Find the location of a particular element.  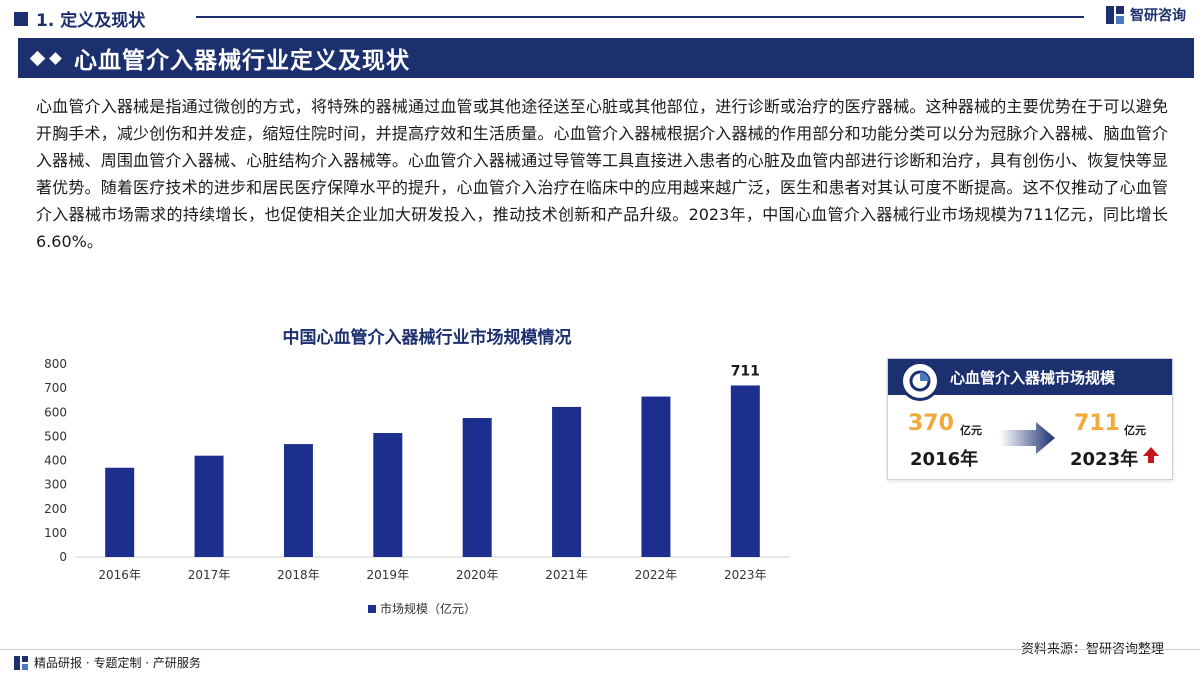

x-tick-label: 2020年 is located at coordinates (477, 575).